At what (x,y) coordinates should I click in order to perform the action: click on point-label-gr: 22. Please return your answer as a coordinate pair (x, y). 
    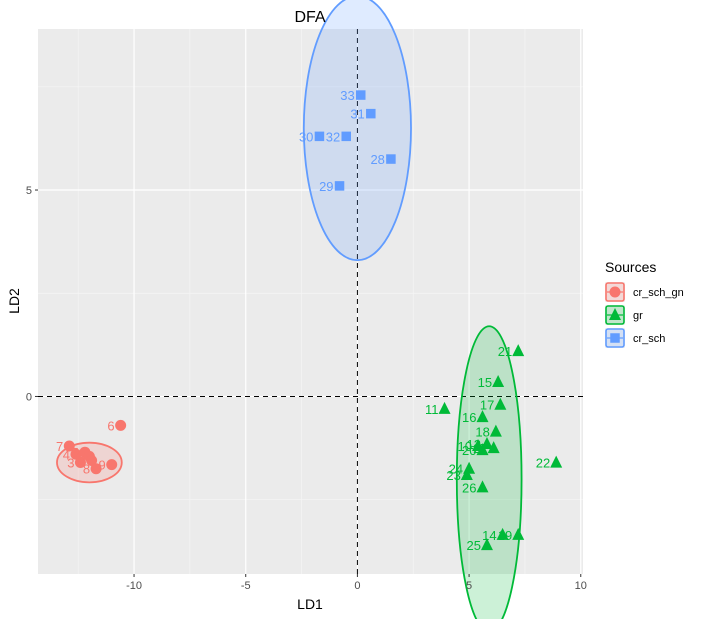
    Looking at the image, I should click on (543, 463).